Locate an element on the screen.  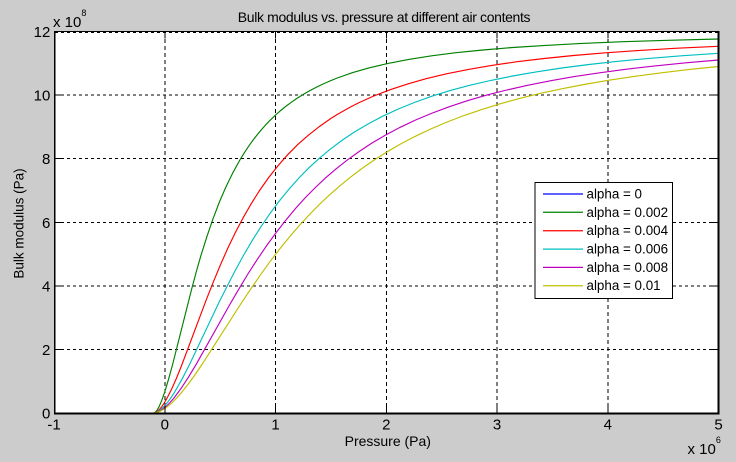
svg-text: alpha = 0.006 is located at coordinates (628, 249).